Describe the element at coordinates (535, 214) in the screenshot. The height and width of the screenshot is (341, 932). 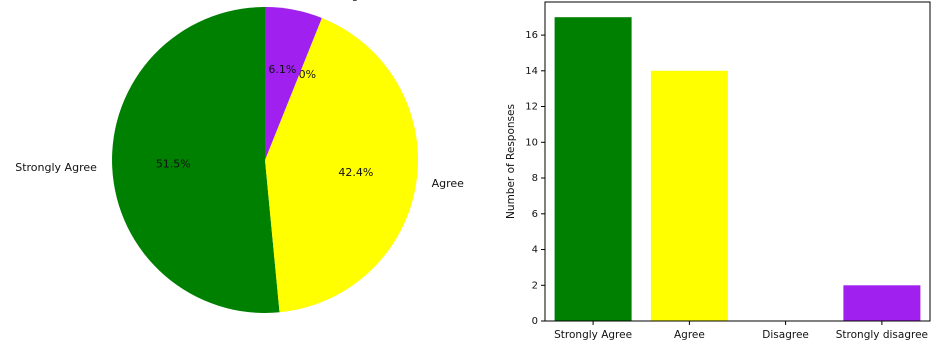
I see `y-tick-label: 6` at that location.